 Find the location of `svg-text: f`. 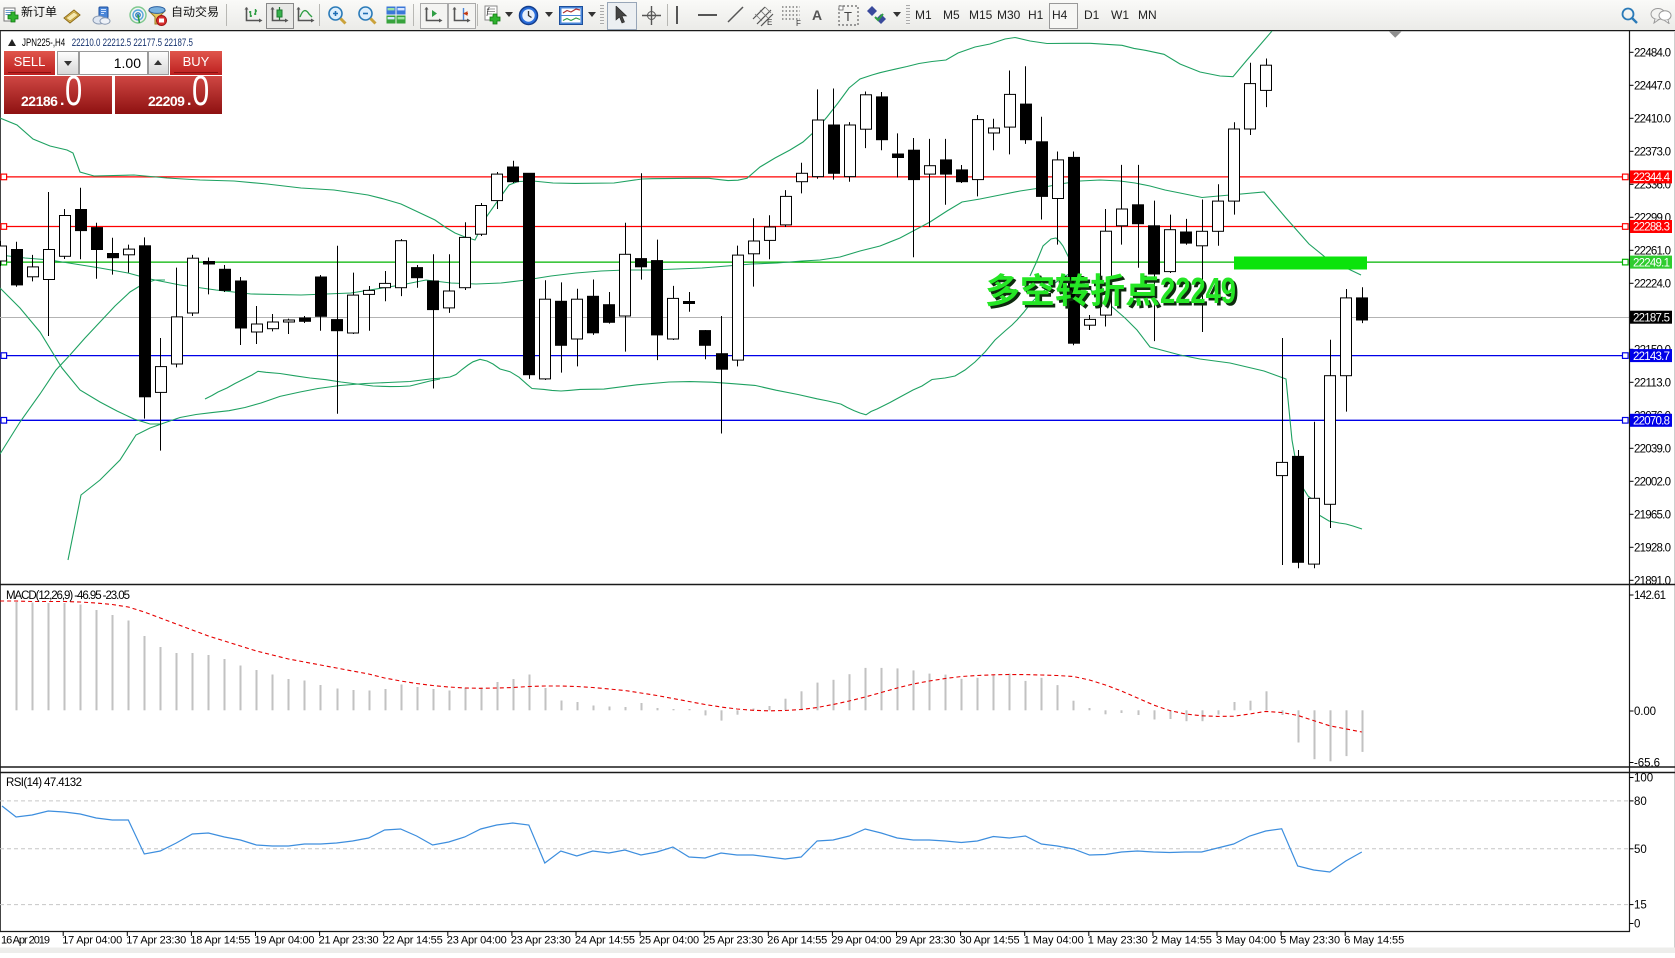

svg-text: f is located at coordinates (489, 11).